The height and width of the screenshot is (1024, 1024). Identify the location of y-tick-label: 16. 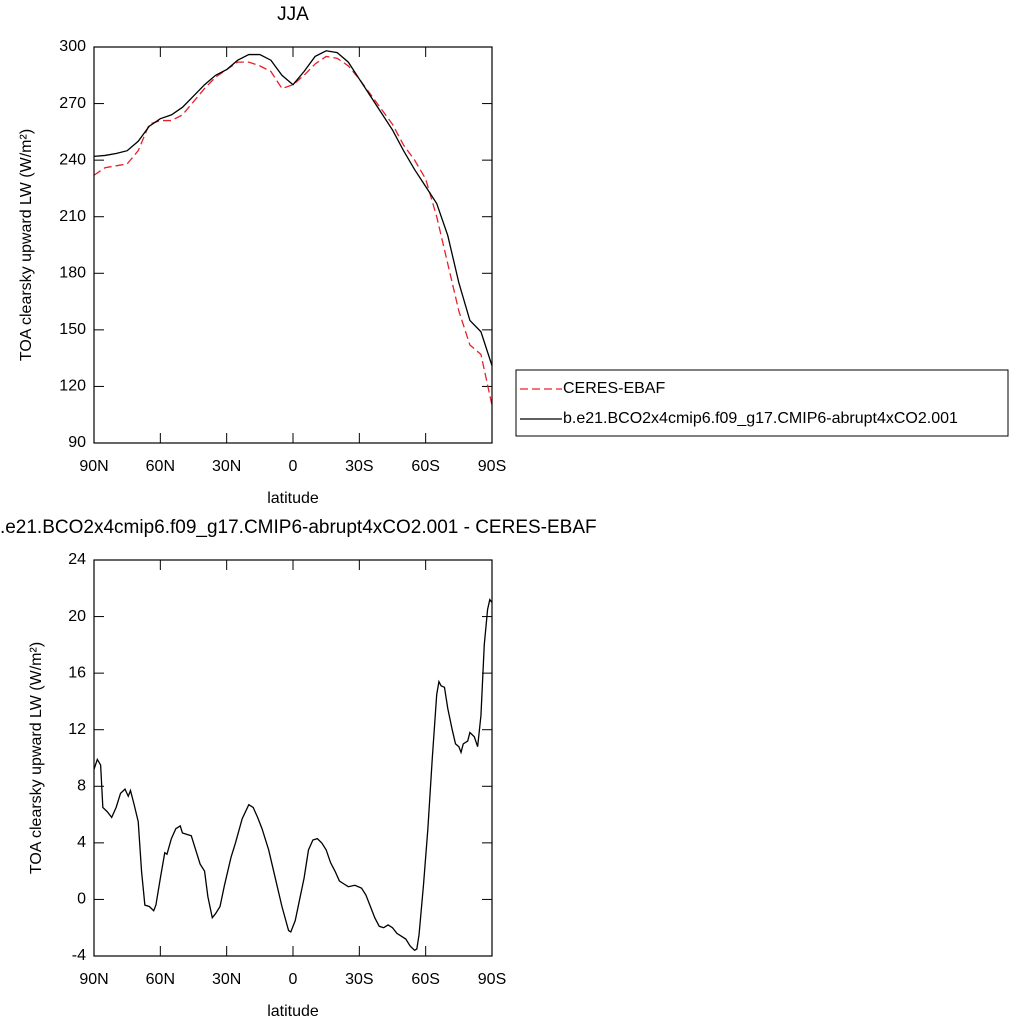
(77, 672).